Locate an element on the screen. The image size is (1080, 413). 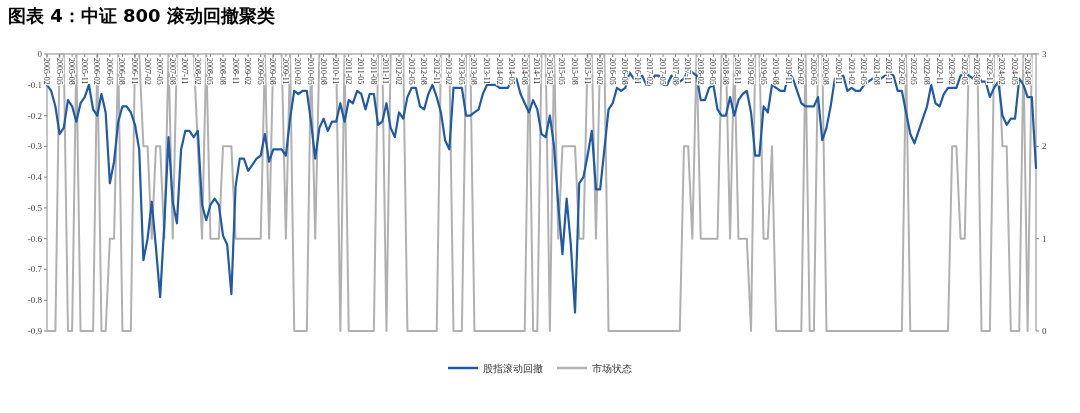
chart-title: 图表 4：中证 800 滚动回撤聚类 is located at coordinates (141, 15).